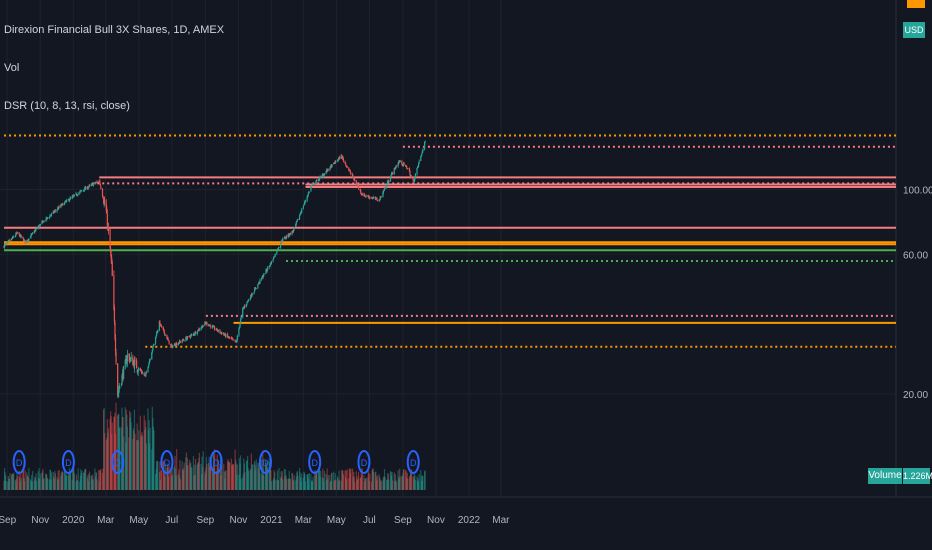 The width and height of the screenshot is (932, 550). I want to click on price-axis: 20.00 60.00 100.00, so click(917, 293).